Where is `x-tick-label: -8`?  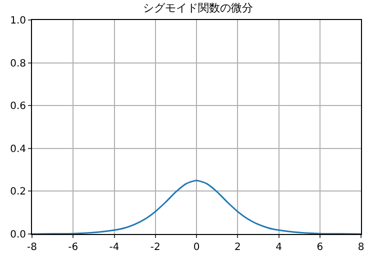
x-tick-label: -8 is located at coordinates (32, 247).